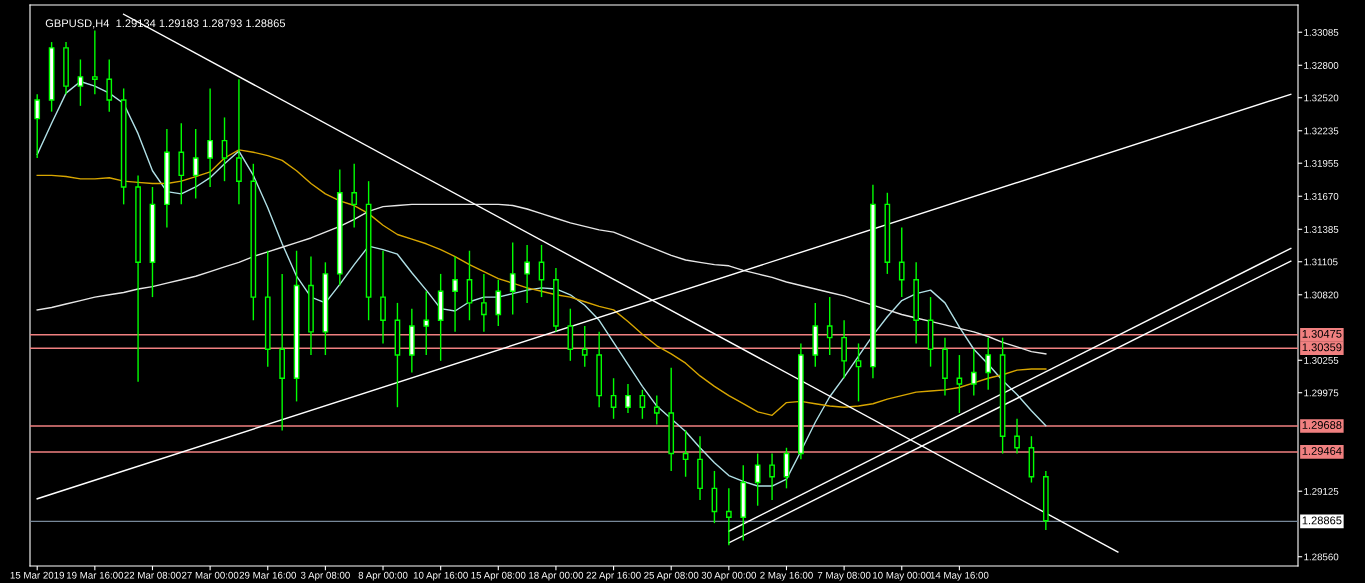  I want to click on x-tick-label: 18 Apr 00:00, so click(556, 576).